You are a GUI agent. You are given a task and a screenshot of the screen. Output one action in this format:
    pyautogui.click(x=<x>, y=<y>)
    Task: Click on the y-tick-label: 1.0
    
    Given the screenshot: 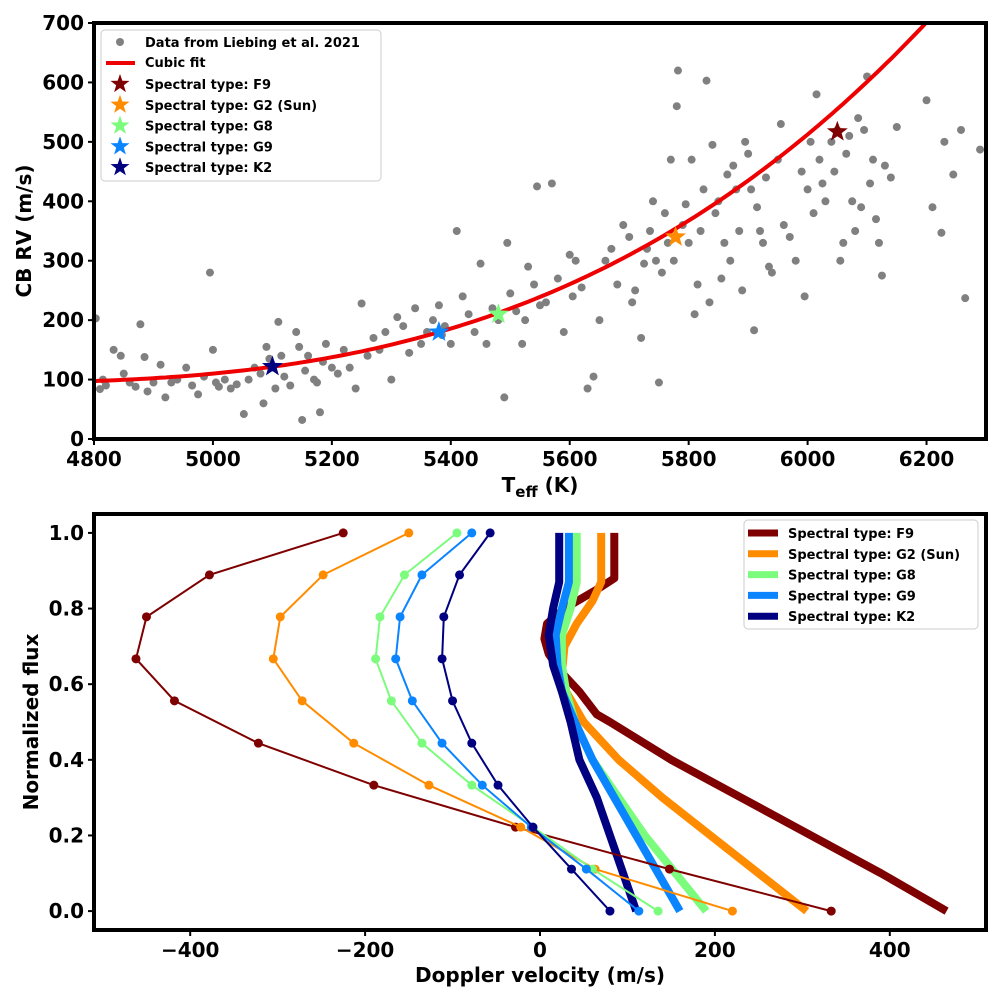 What is the action you would take?
    pyautogui.click(x=66, y=533)
    